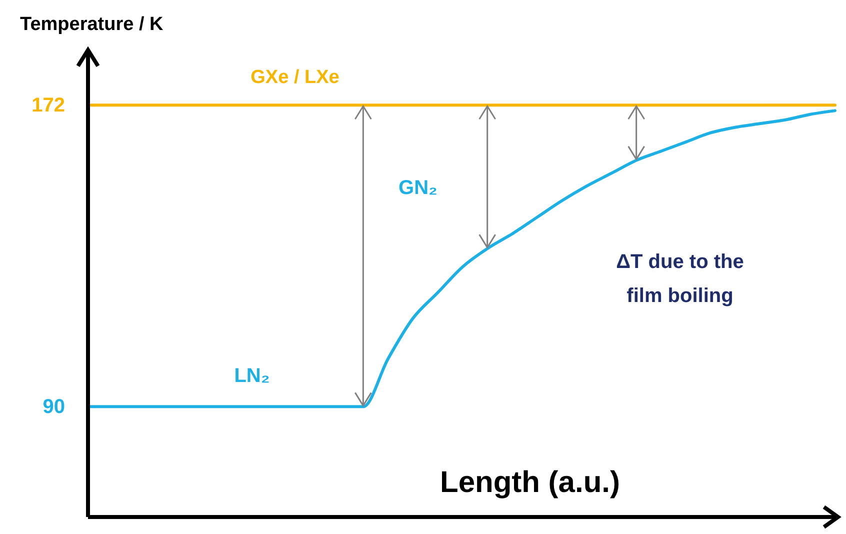 This screenshot has height=534, width=846. What do you see at coordinates (680, 279) in the screenshot?
I see `annotation: ΔT due to the film boiling` at bounding box center [680, 279].